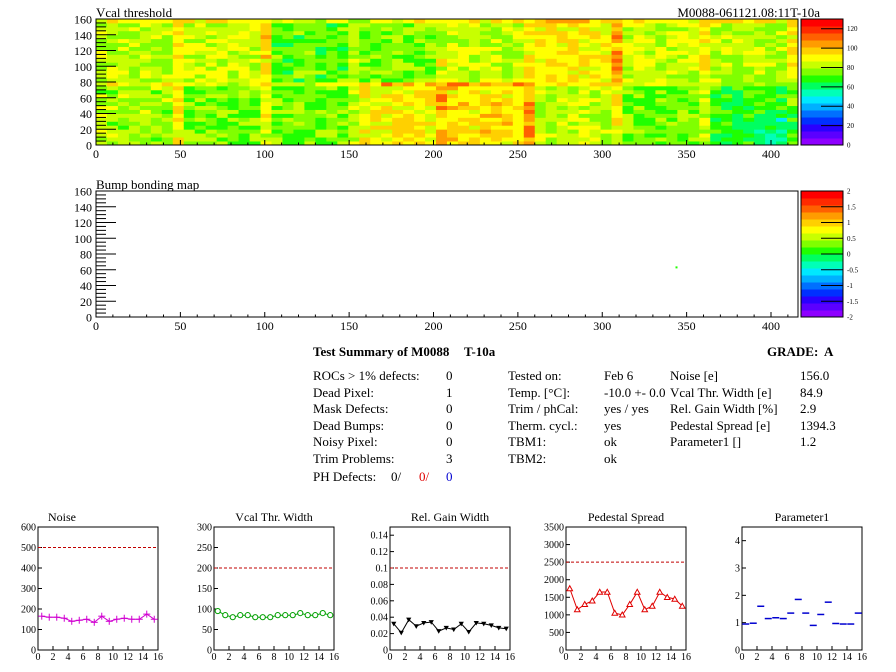  Describe the element at coordinates (849, 255) in the screenshot. I see `z-tick-label: 0` at that location.